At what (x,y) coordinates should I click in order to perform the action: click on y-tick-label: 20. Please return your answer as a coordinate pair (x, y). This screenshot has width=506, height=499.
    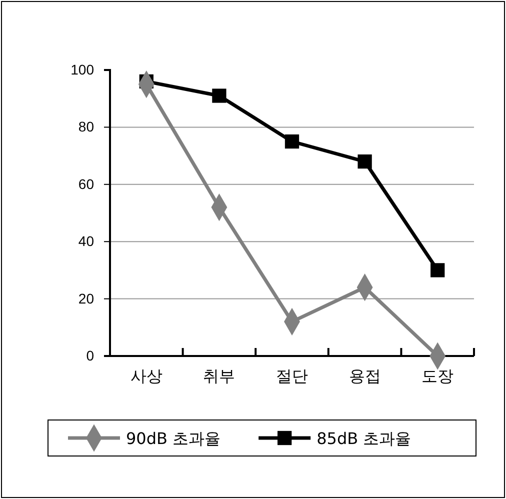
    Looking at the image, I should click on (86, 298).